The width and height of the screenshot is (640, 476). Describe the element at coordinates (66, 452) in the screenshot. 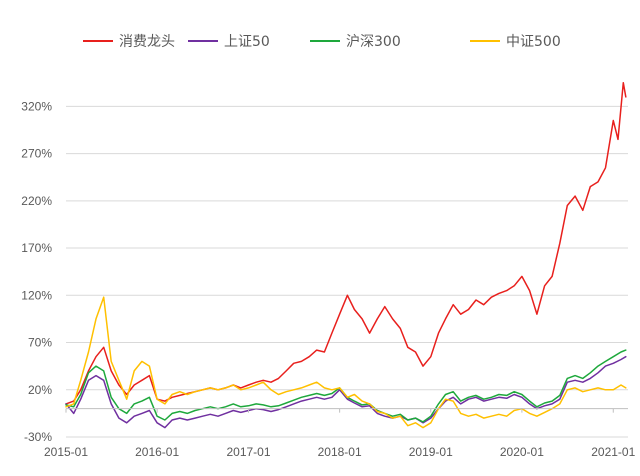

I see `x-tick-label: 2015-01` at that location.